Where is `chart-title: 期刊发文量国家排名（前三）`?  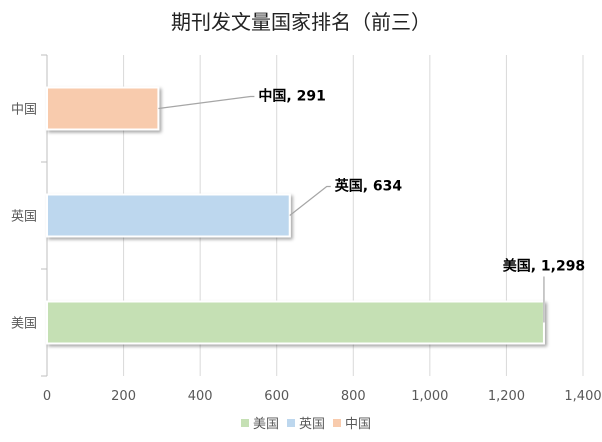 chart-title: 期刊发文量国家排名（前三） is located at coordinates (301, 22).